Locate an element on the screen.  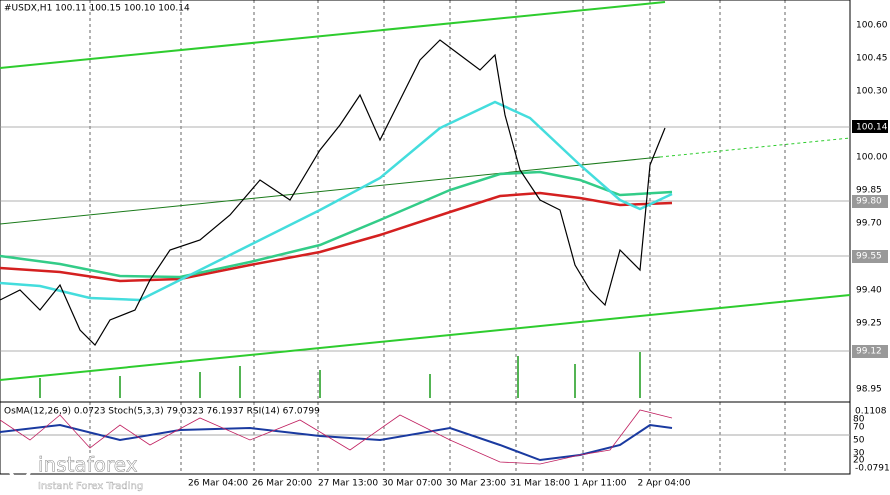
current-price: 100.14 is located at coordinates (872, 128).